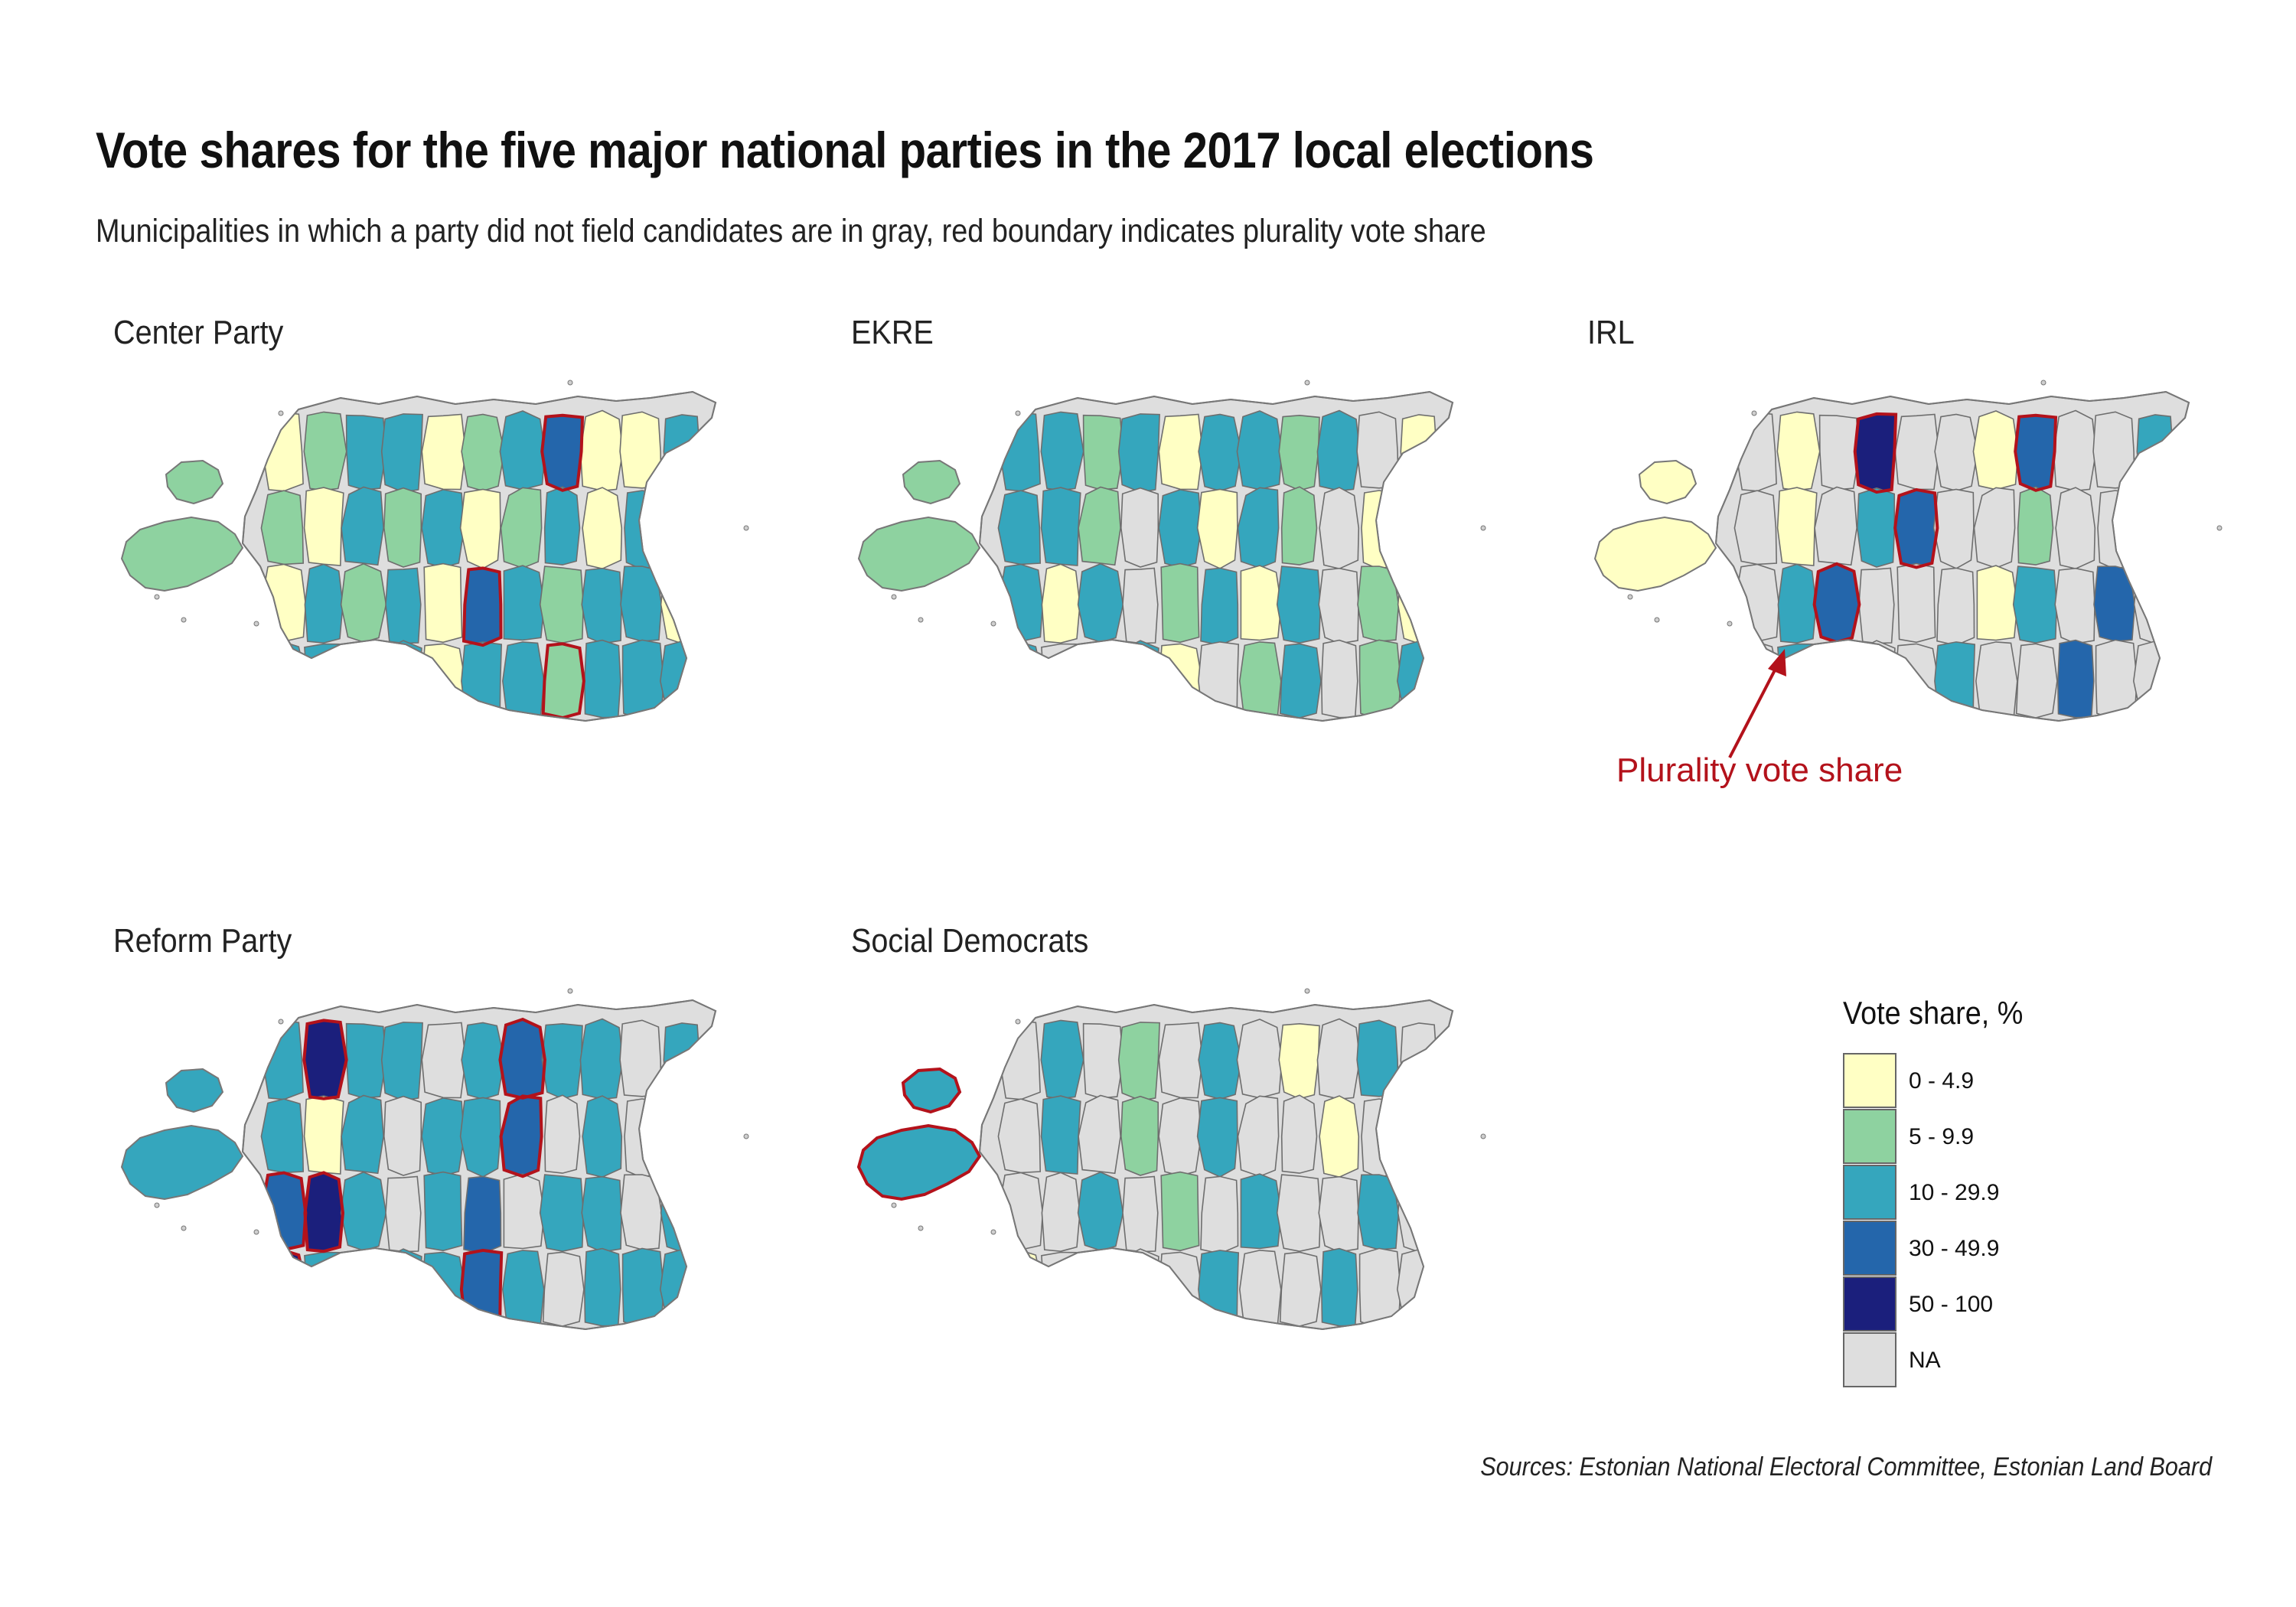  What do you see at coordinates (434, 1159) in the screenshot?
I see `map-reform-party` at bounding box center [434, 1159].